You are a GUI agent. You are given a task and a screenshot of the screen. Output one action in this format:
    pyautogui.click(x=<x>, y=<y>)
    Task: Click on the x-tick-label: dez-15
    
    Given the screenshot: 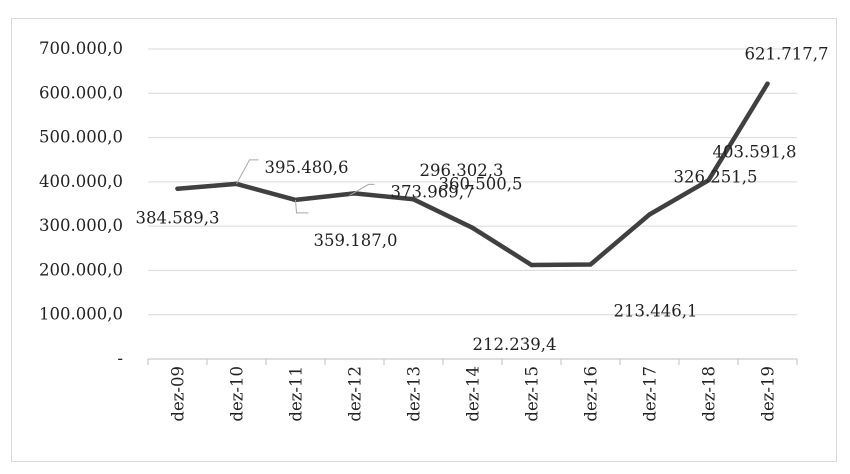 What is the action you would take?
    pyautogui.click(x=532, y=394)
    